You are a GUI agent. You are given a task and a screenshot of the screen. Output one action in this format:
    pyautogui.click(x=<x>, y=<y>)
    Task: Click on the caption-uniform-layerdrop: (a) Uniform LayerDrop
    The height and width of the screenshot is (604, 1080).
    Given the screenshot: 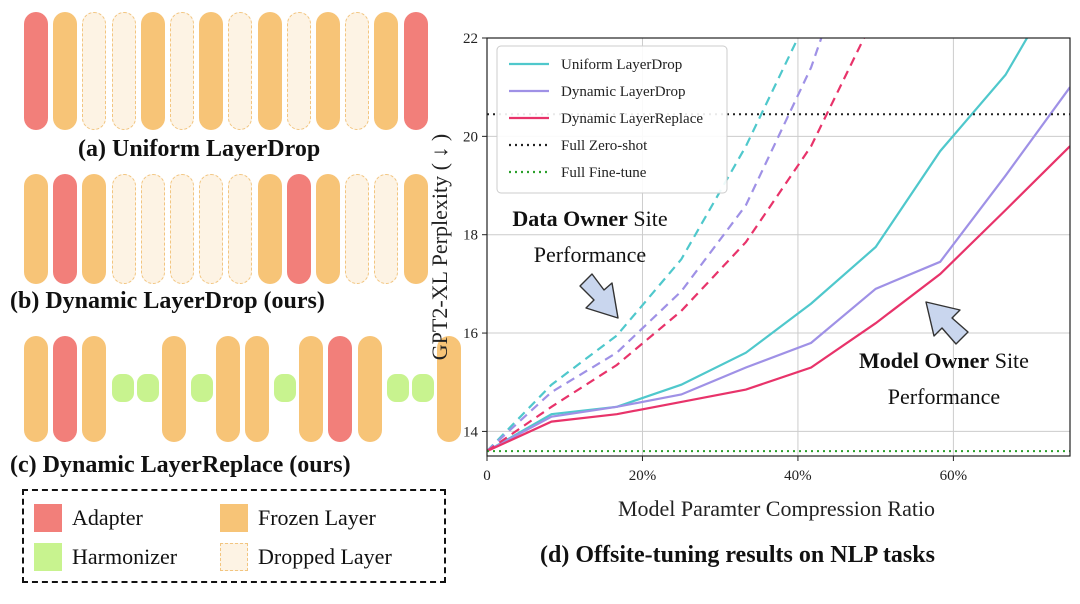 What is the action you would take?
    pyautogui.click(x=199, y=149)
    